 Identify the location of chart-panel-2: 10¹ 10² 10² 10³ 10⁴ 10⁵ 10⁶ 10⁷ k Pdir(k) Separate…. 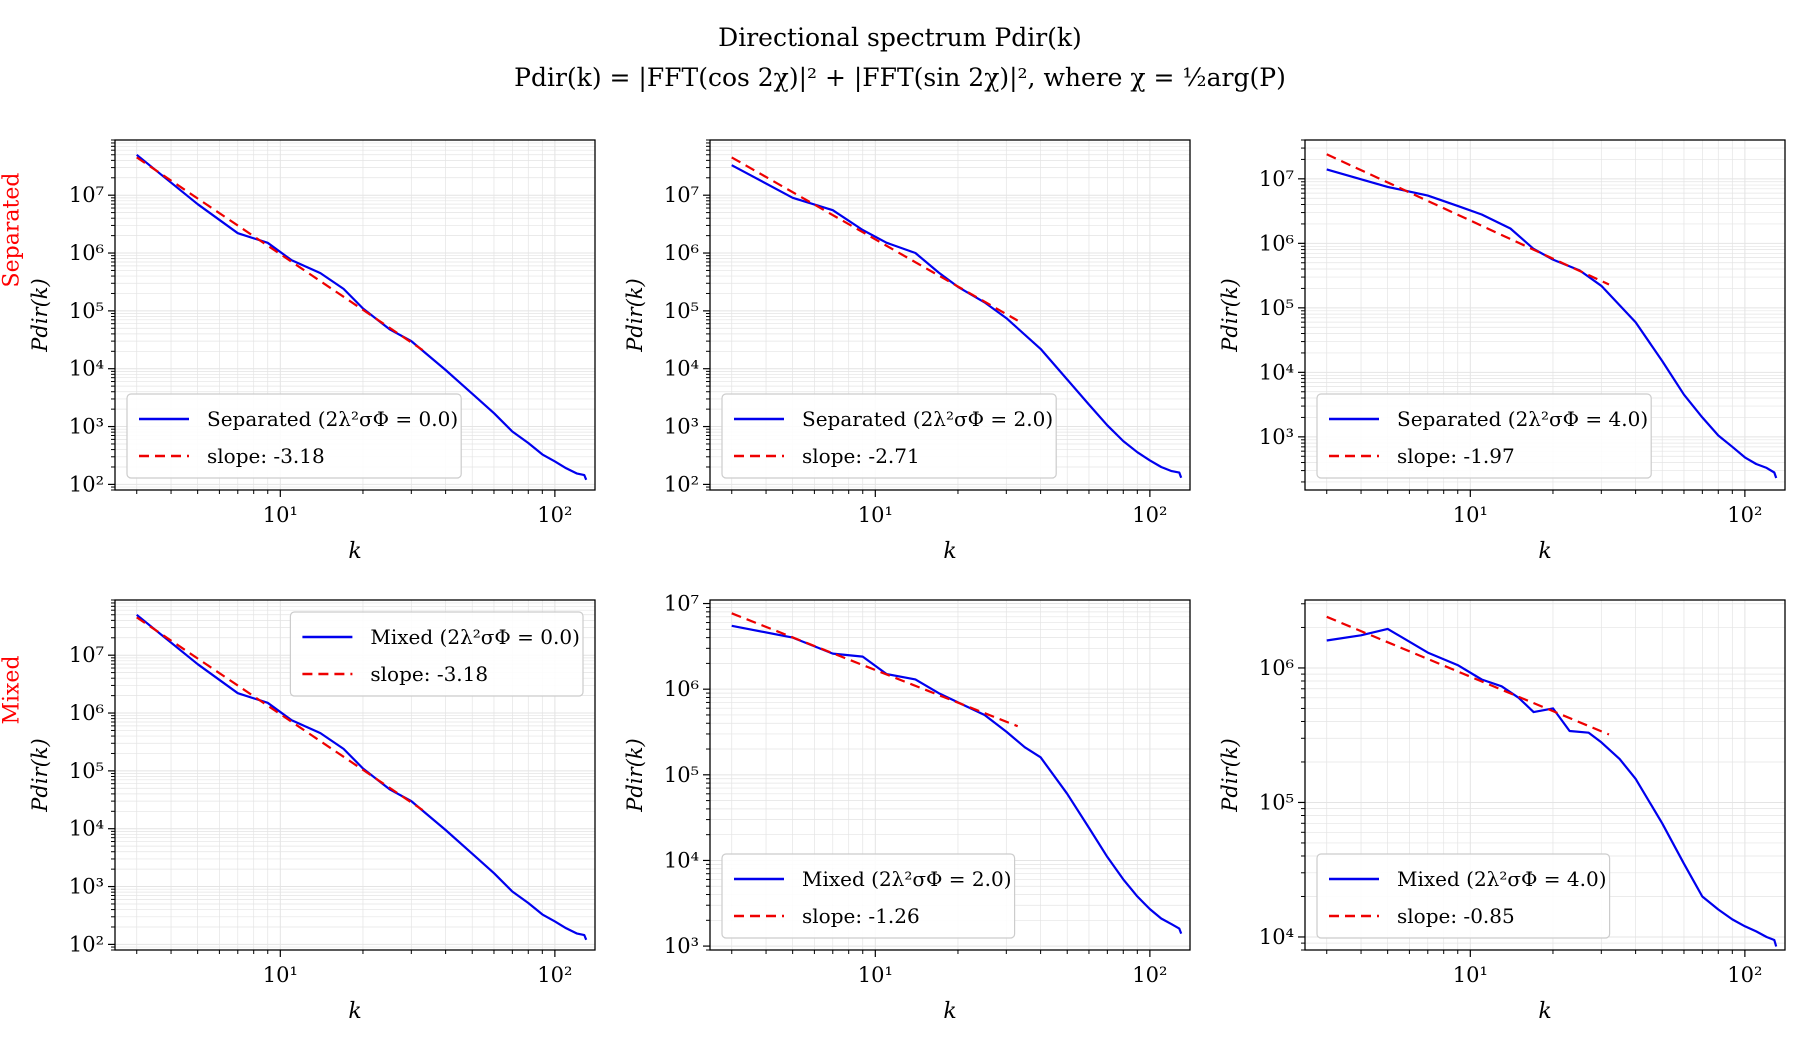
(907, 351).